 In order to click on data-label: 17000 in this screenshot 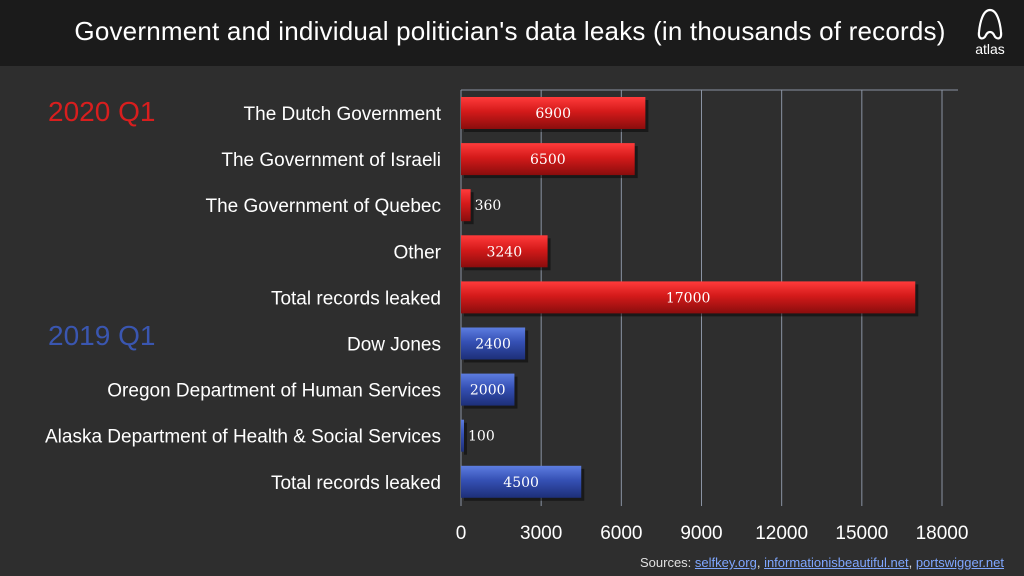, I will do `click(688, 298)`.